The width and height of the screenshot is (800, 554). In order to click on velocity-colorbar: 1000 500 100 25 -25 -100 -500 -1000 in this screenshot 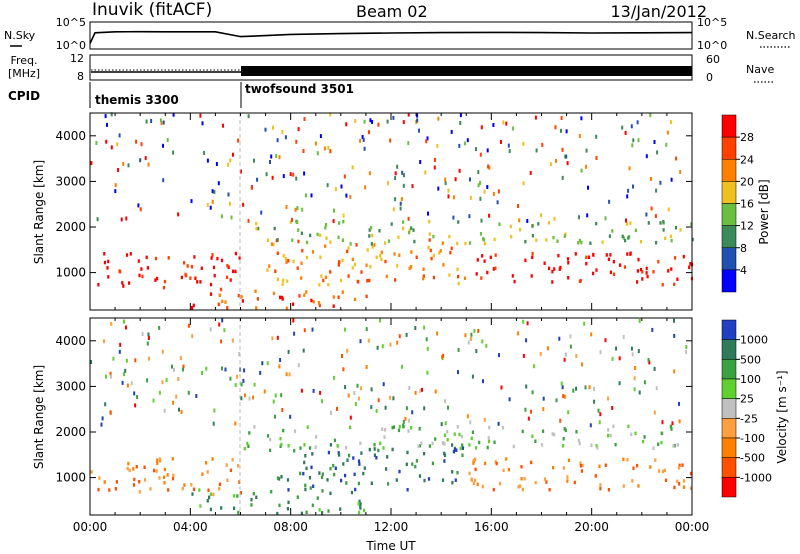, I will do `click(746, 408)`.